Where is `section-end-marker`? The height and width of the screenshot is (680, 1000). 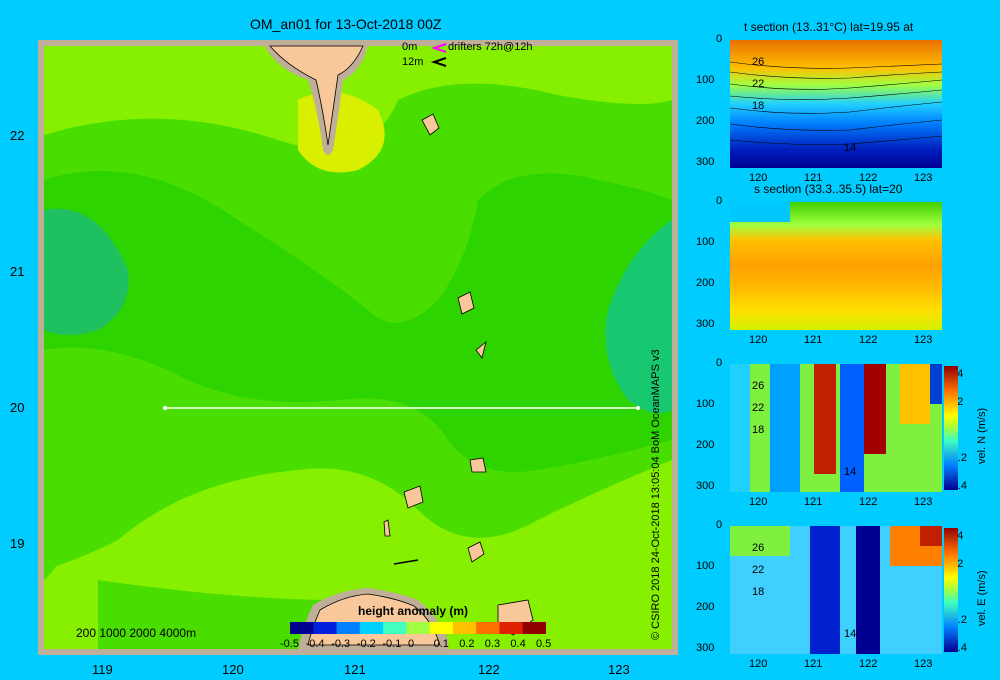 section-end-marker is located at coordinates (638, 408).